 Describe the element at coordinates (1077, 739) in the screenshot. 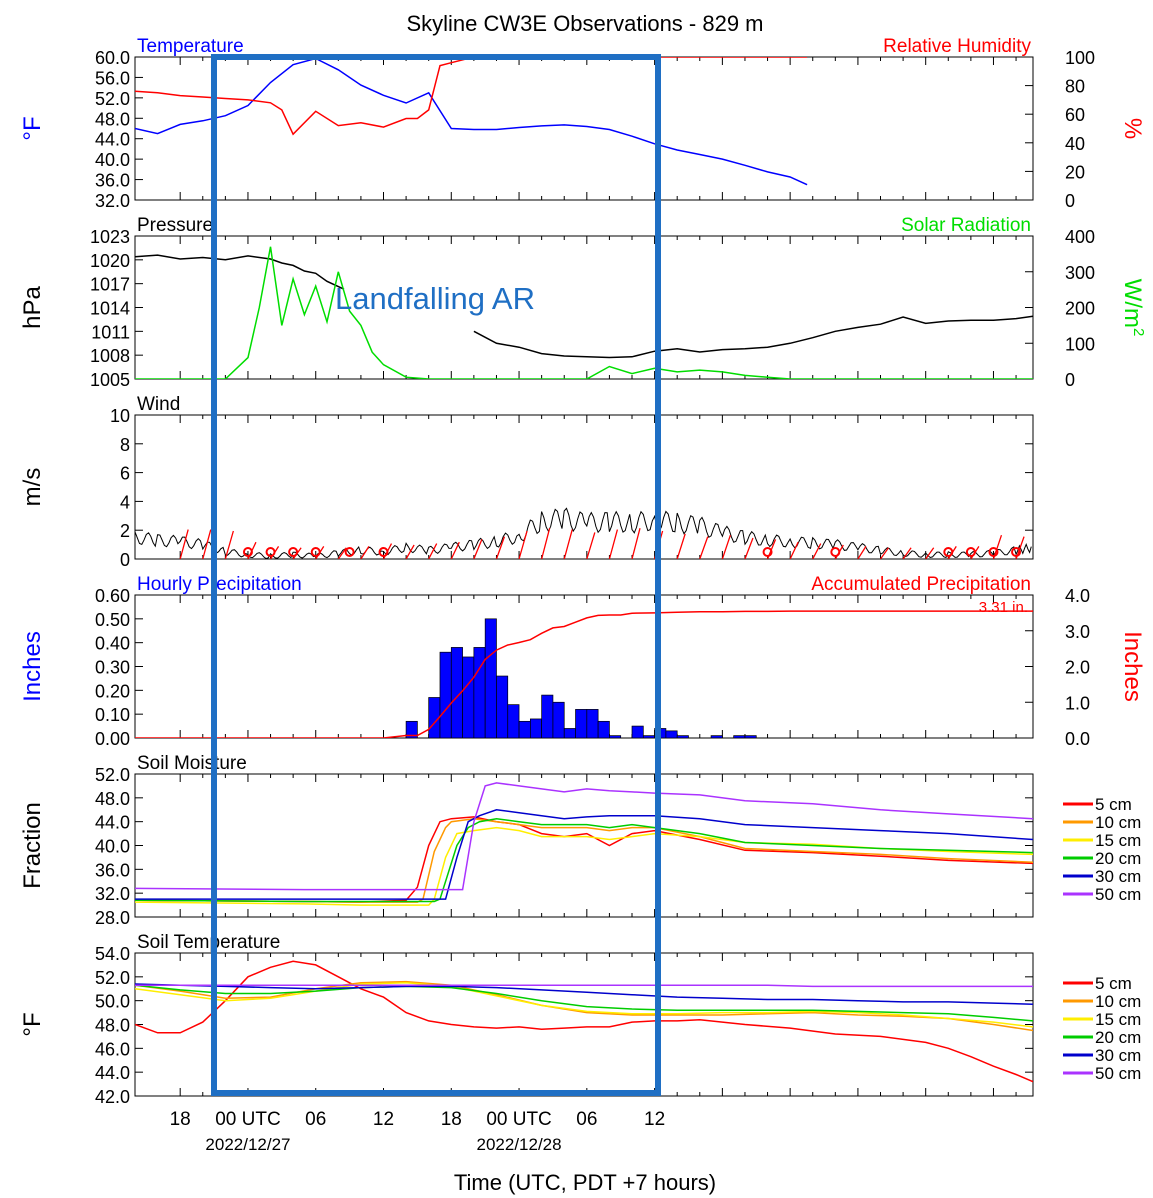

I see `y2-tick-label: 0.0` at that location.